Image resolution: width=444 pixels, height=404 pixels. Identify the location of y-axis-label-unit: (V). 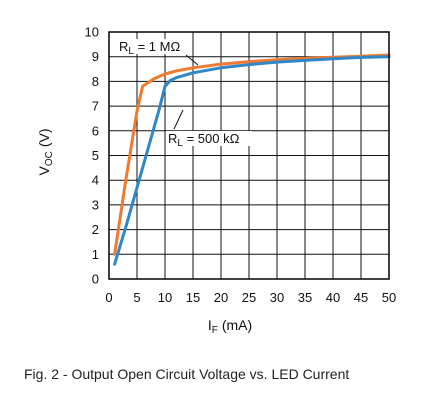
(44, 137).